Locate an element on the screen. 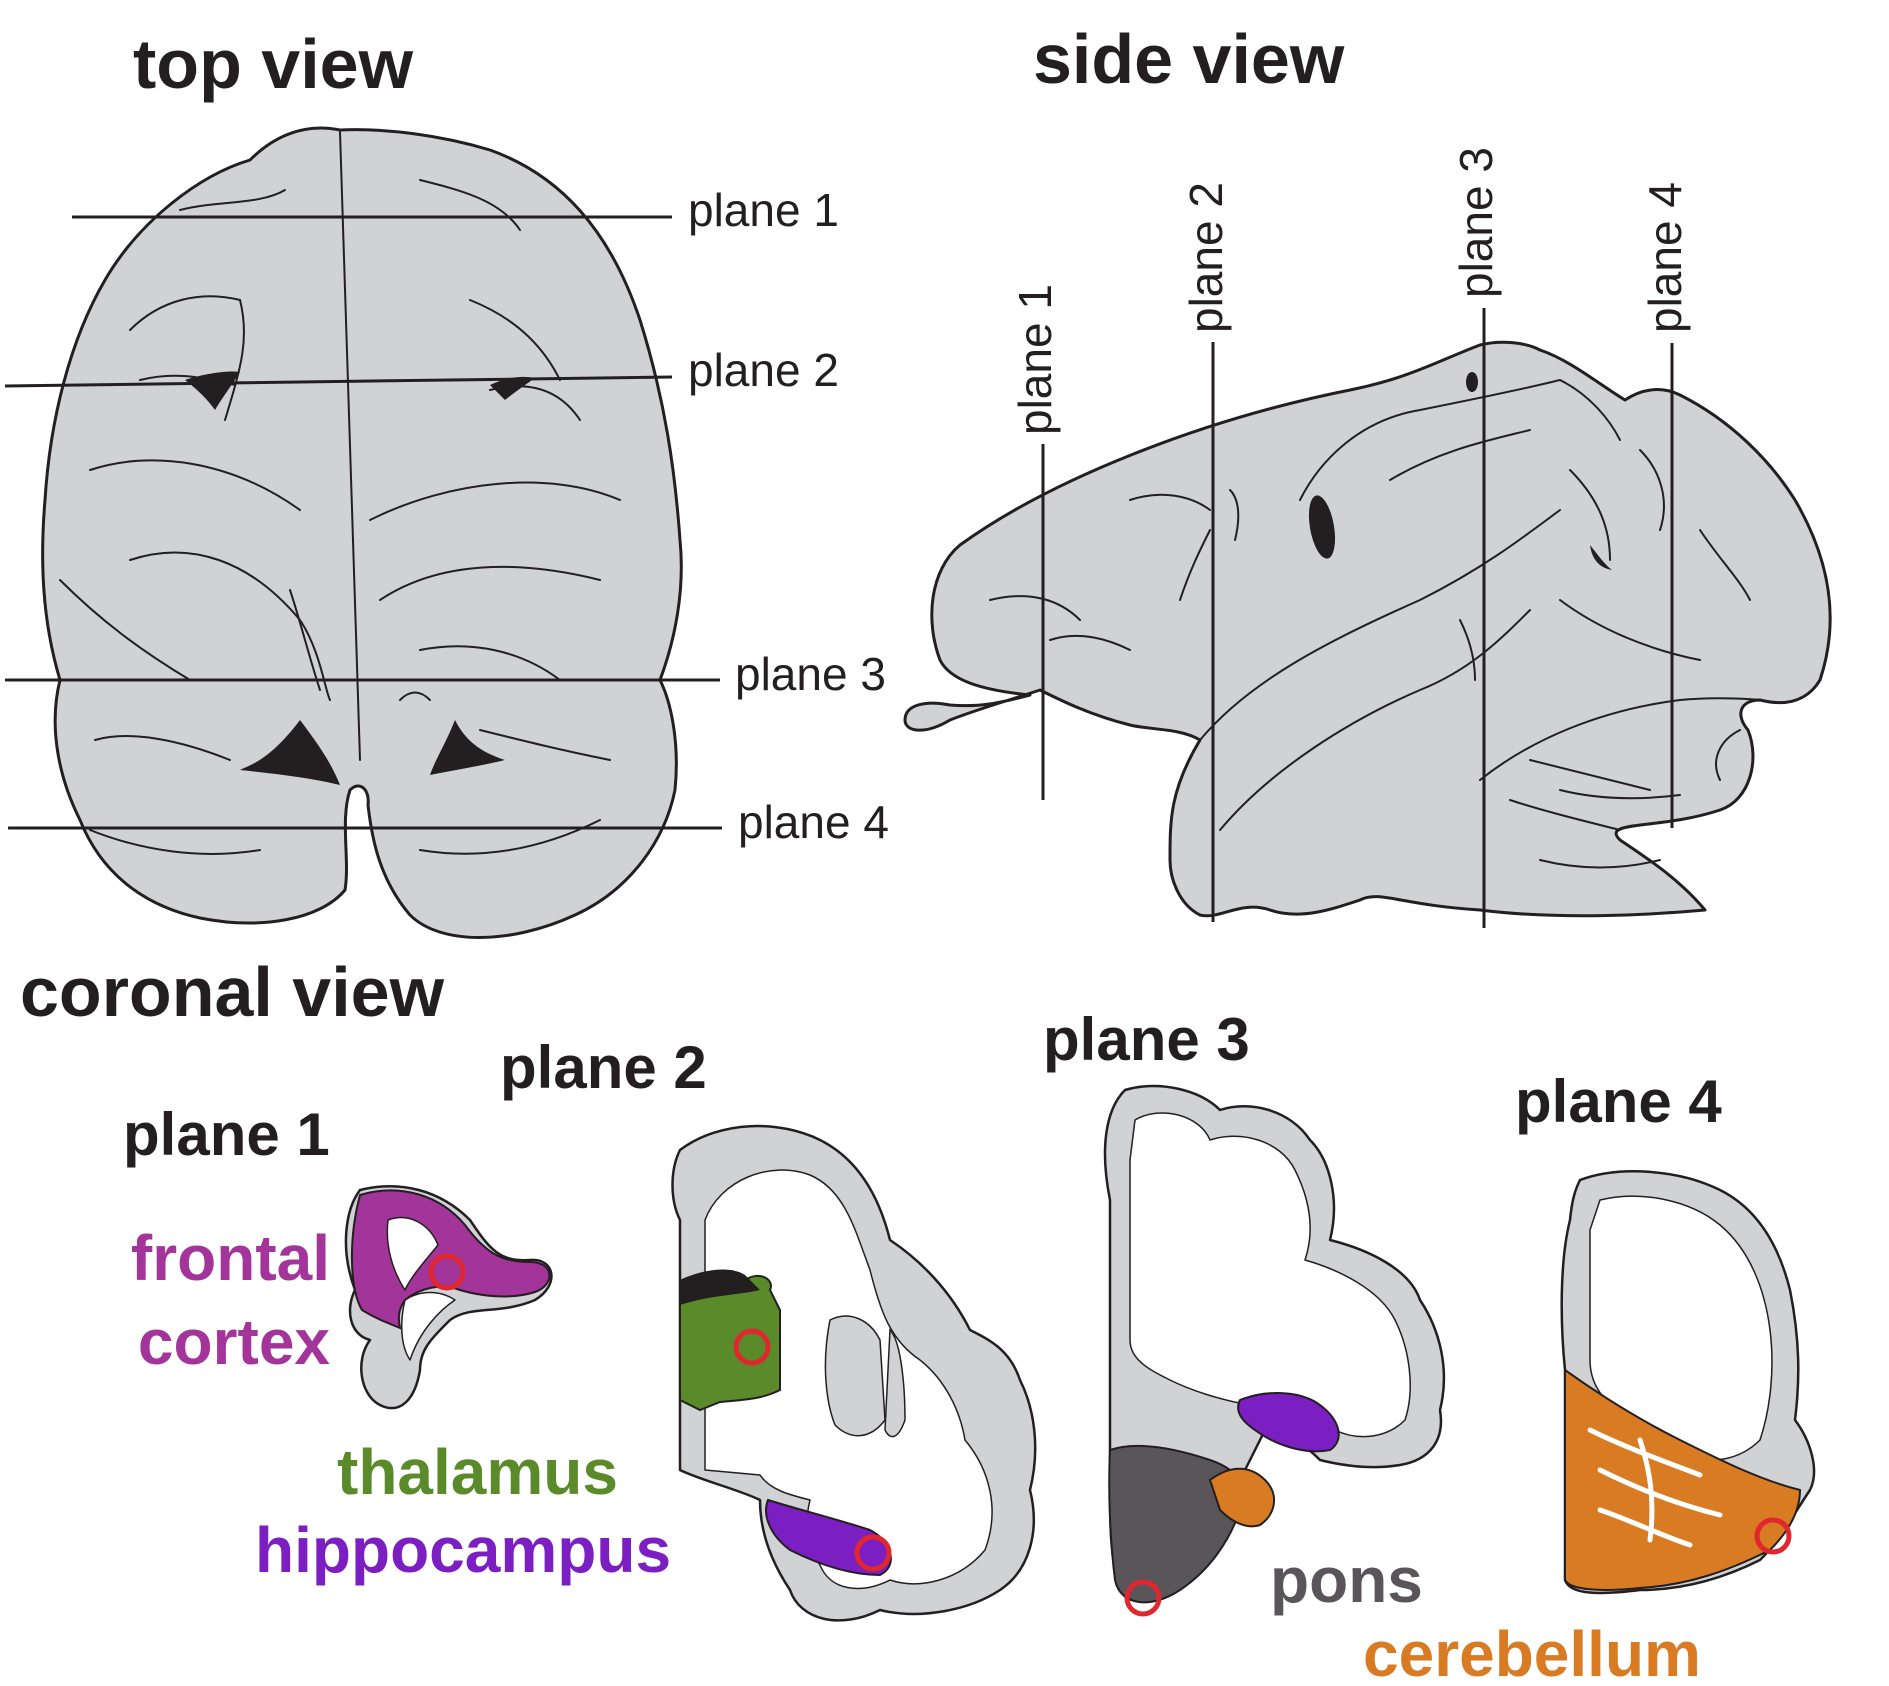  coronal-view-title: coronal view is located at coordinates (232, 992).